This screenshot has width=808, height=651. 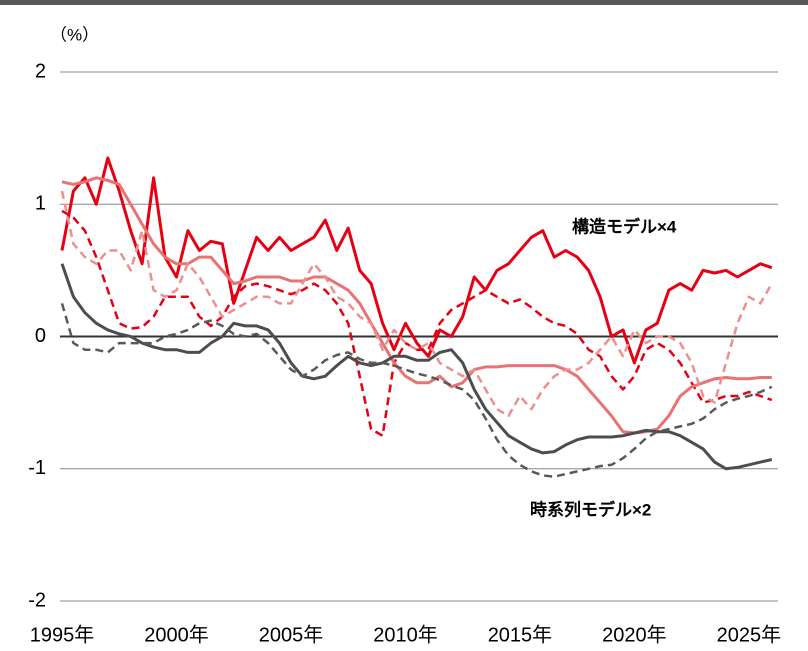 I want to click on annotation: 構造モデル×4, so click(x=624, y=226).